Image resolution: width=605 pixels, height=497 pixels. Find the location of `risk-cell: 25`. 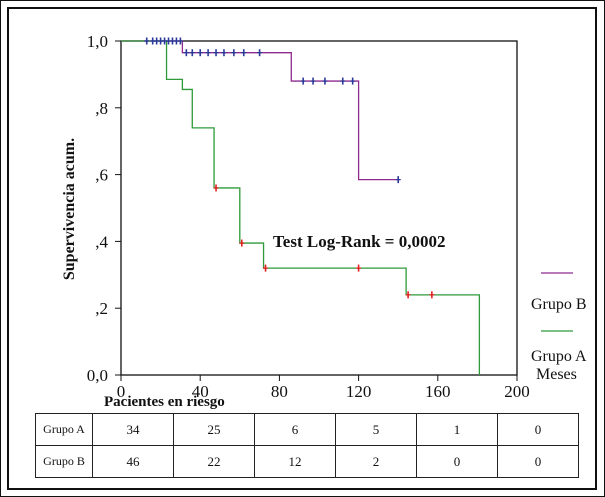

risk-cell: 25 is located at coordinates (214, 429).